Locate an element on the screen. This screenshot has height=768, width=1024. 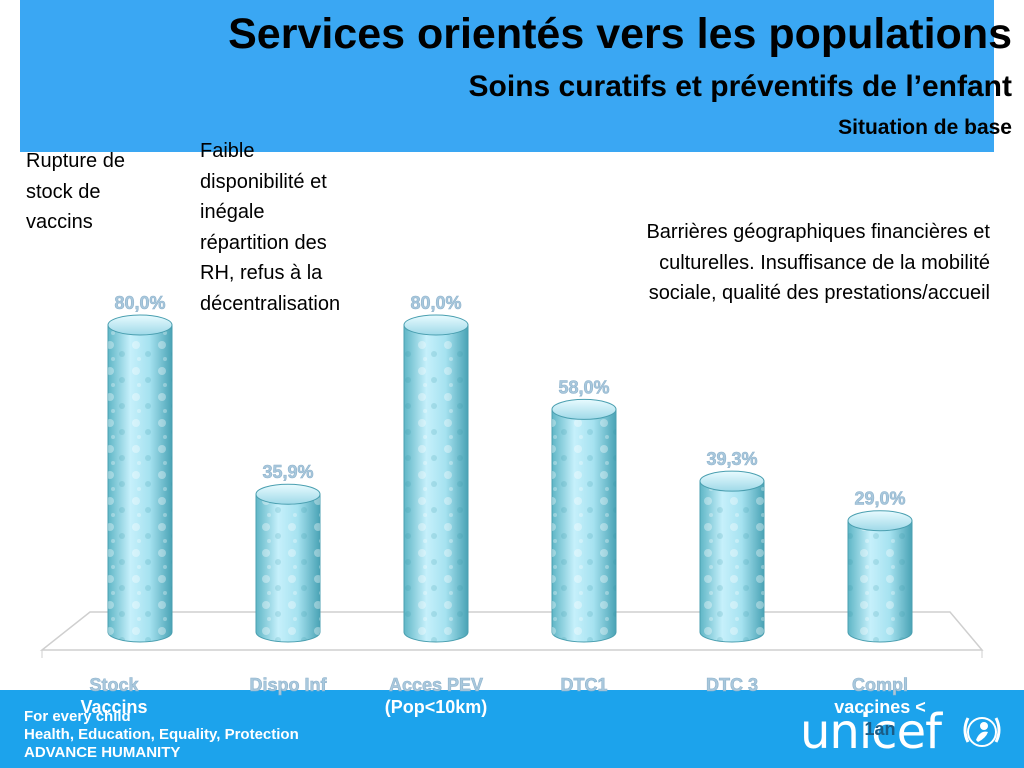
tagline-line: ADVANCE HUMANITY is located at coordinates (102, 752).